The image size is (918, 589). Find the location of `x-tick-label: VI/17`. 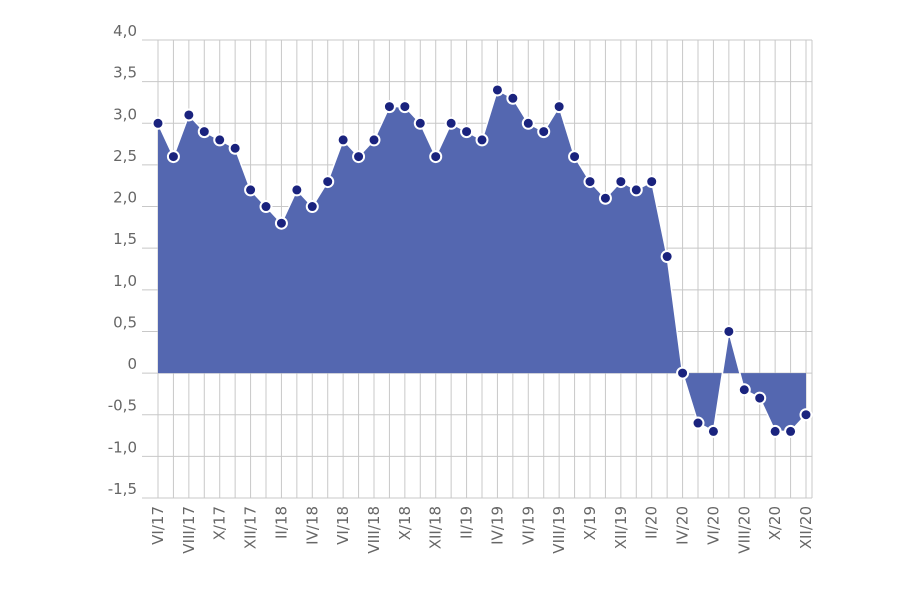

x-tick-label: VI/17 is located at coordinates (158, 525).